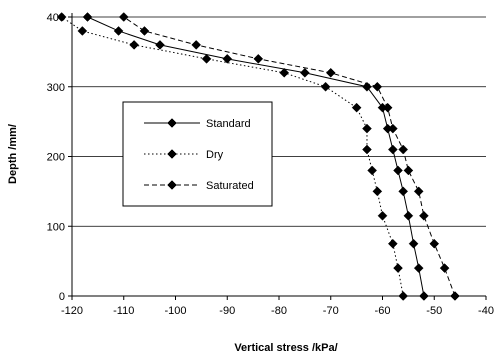 The image size is (497, 361). Describe the element at coordinates (230, 186) in the screenshot. I see `legend-label: Saturated` at that location.